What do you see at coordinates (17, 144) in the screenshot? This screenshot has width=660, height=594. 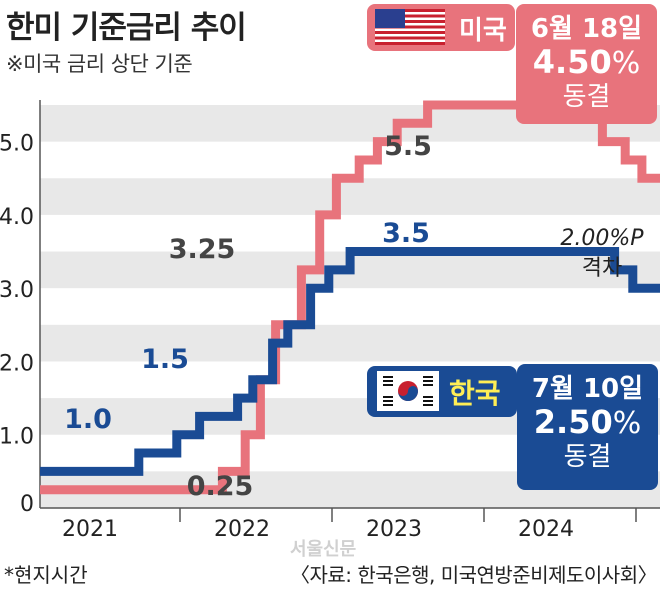 I see `y-tick-label: 5.0` at bounding box center [17, 144].